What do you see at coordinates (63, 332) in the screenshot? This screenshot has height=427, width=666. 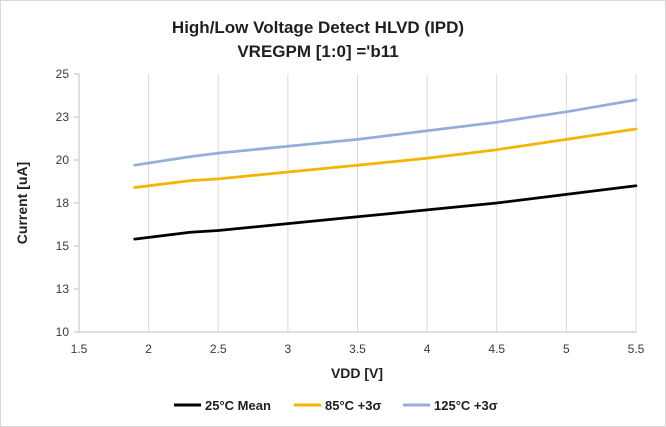 I see `y-tick-label: 10` at bounding box center [63, 332].